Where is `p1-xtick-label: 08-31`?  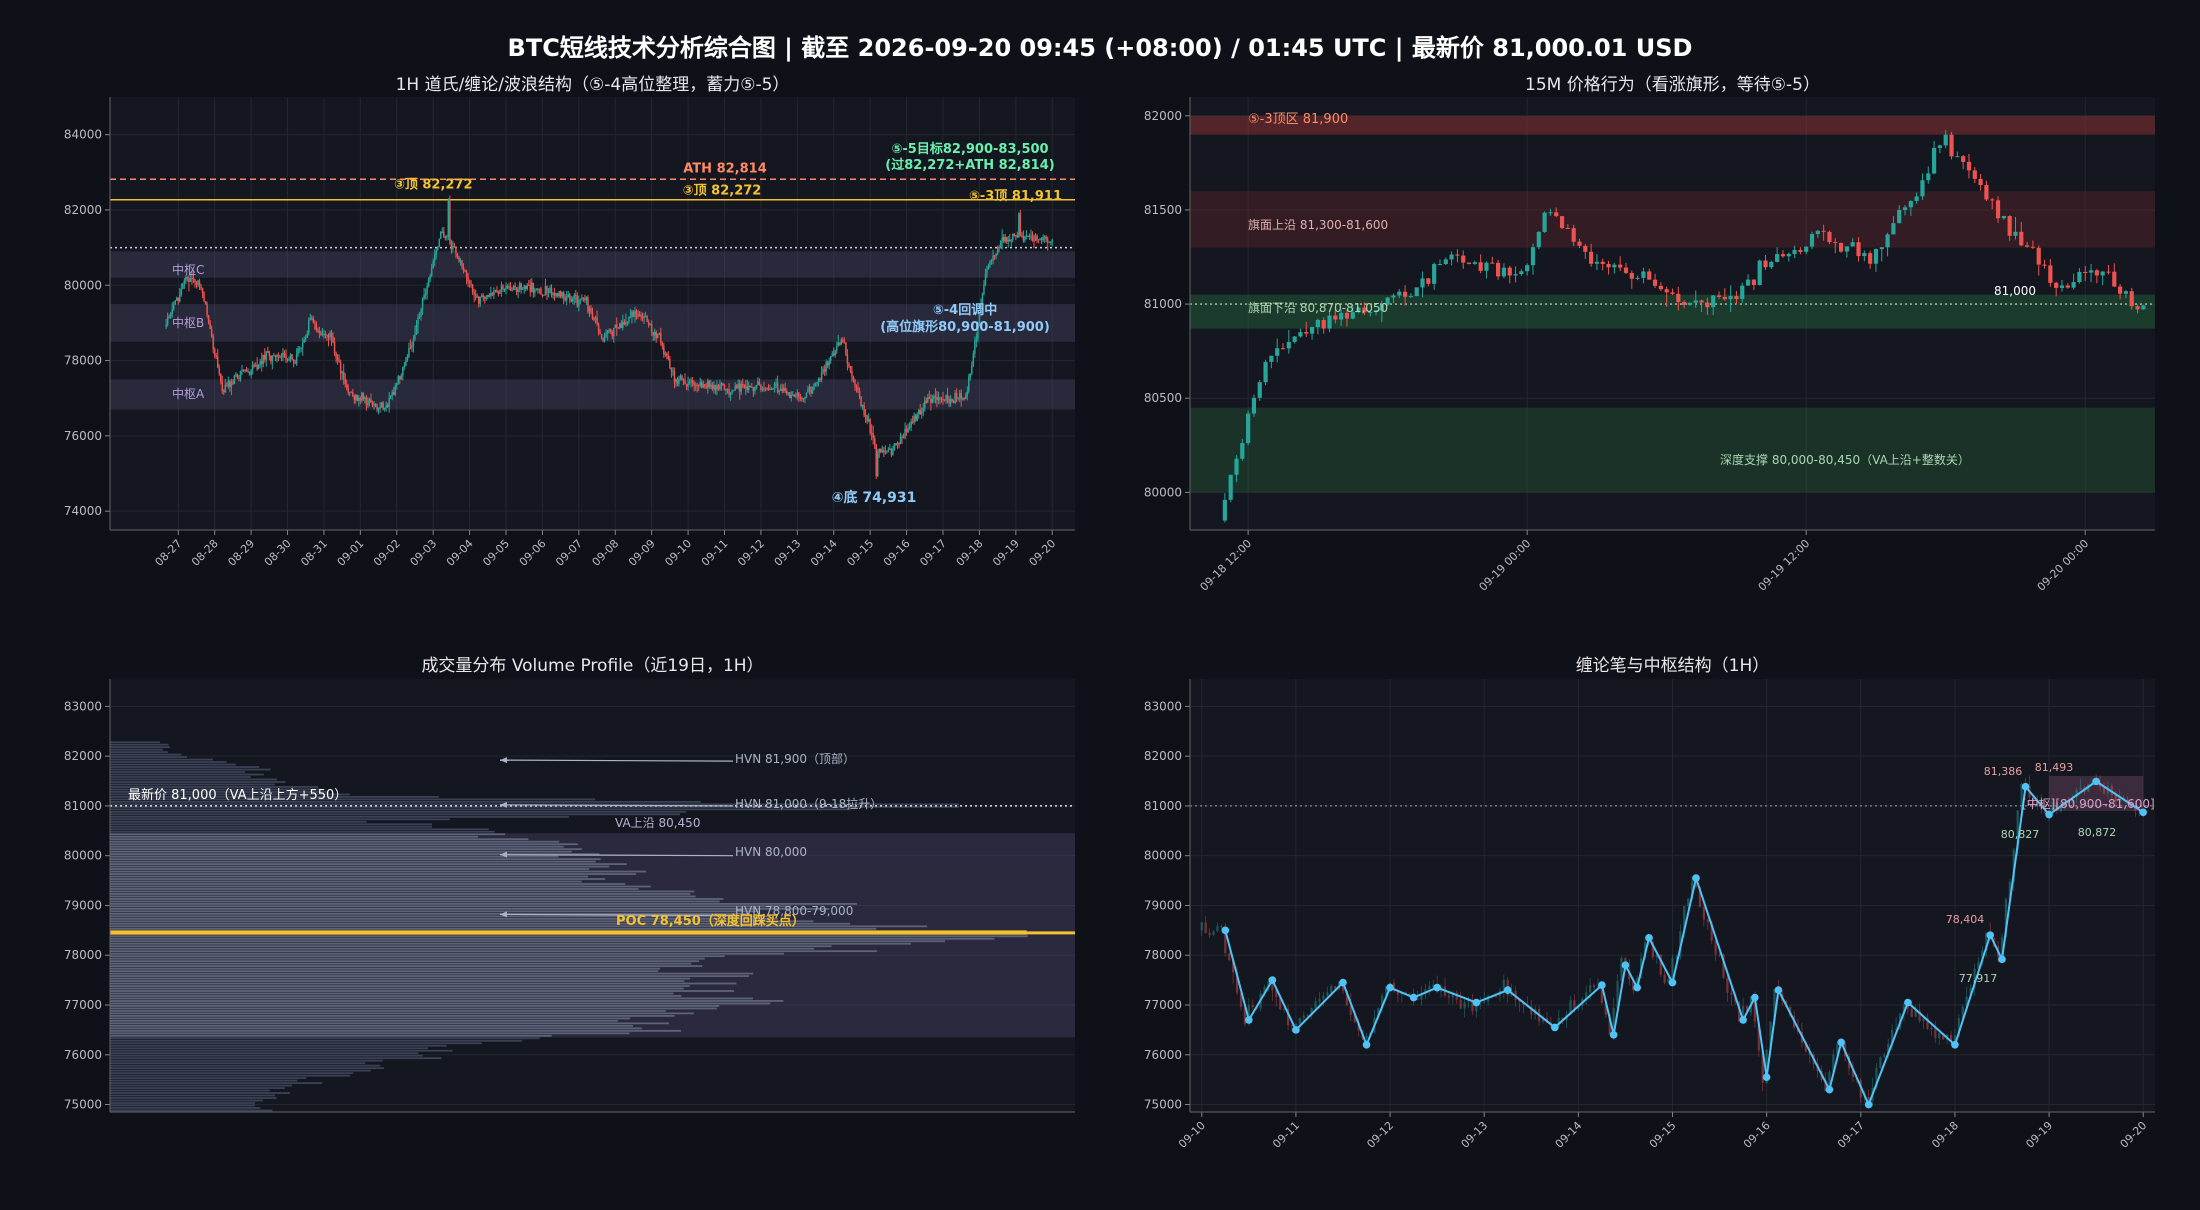 p1-xtick-label: 08-31 is located at coordinates (314, 553).